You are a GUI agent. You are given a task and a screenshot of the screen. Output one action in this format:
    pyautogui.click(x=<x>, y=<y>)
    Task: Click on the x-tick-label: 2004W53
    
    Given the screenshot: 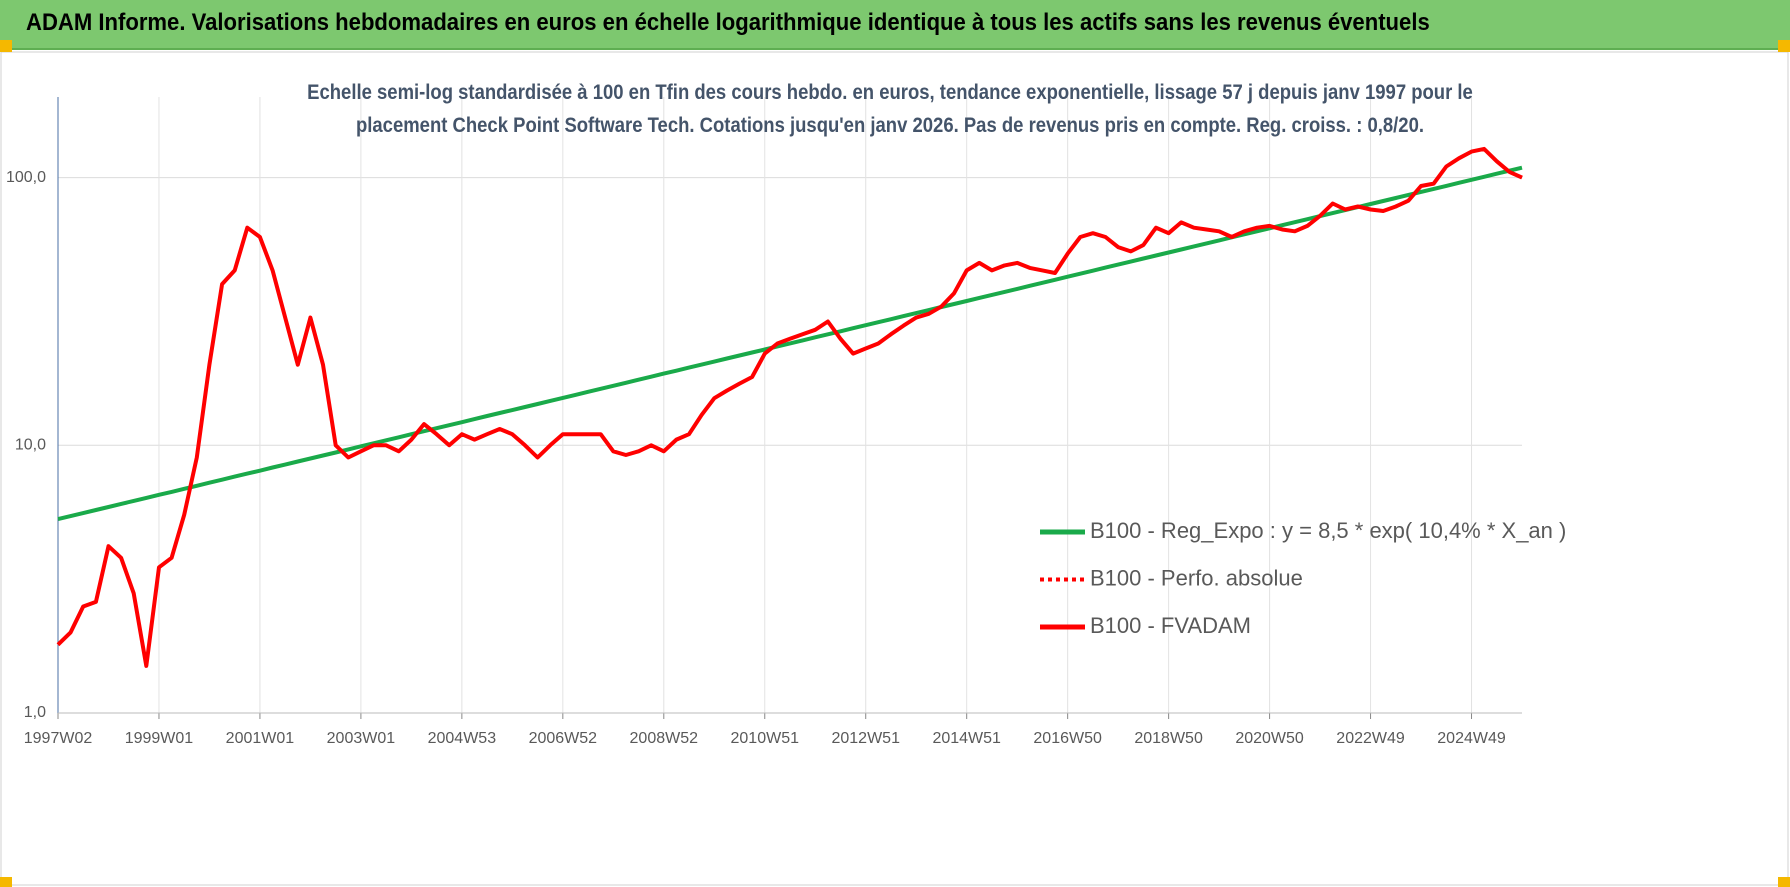 What is the action you would take?
    pyautogui.click(x=462, y=738)
    